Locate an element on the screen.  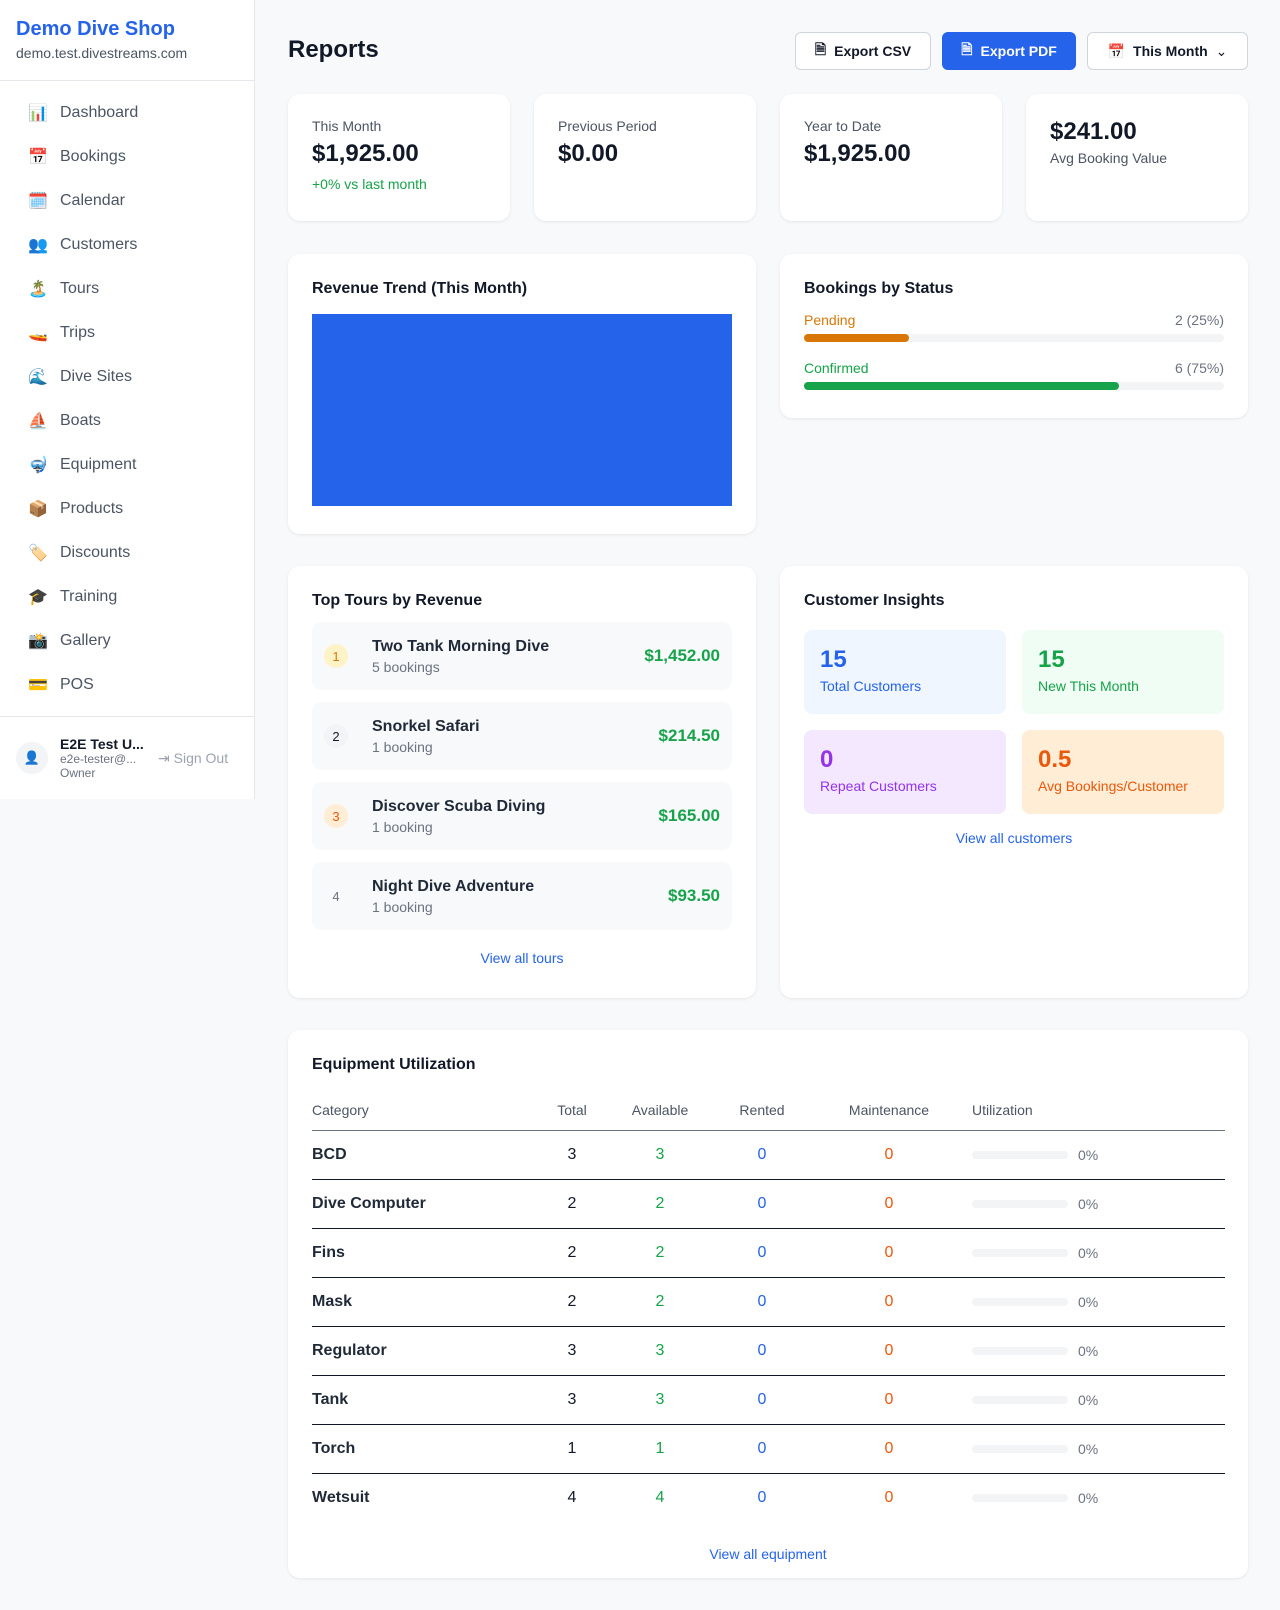
tour-name: Snorkel Safari is located at coordinates (426, 726).